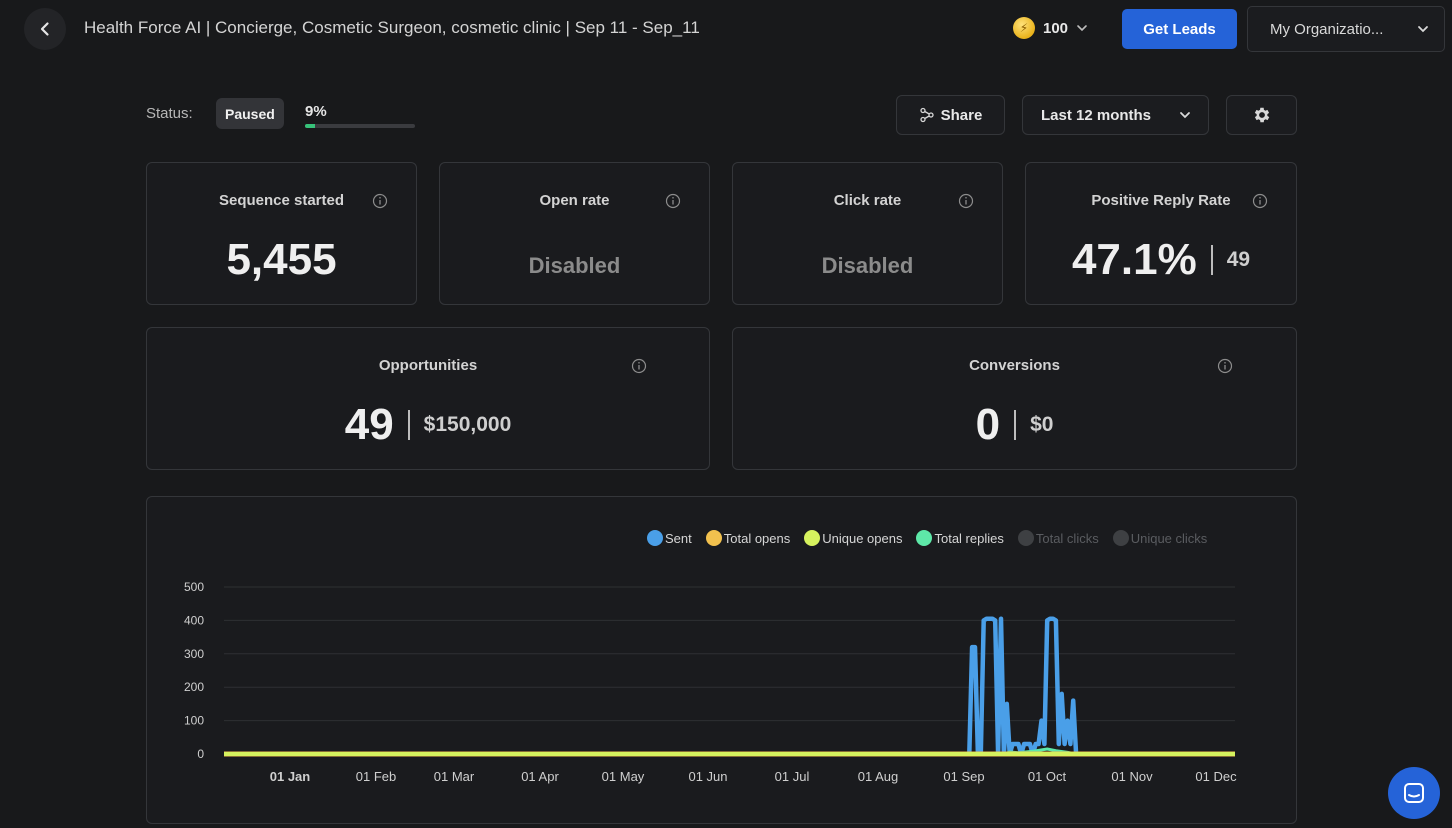 The image size is (1452, 828). Describe the element at coordinates (200, 754) in the screenshot. I see `y-tick-label: 0` at that location.